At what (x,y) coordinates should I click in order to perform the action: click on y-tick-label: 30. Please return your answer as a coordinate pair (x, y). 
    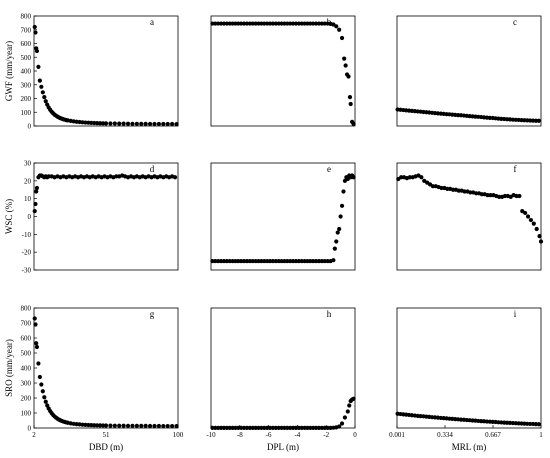
    Looking at the image, I should click on (28, 164).